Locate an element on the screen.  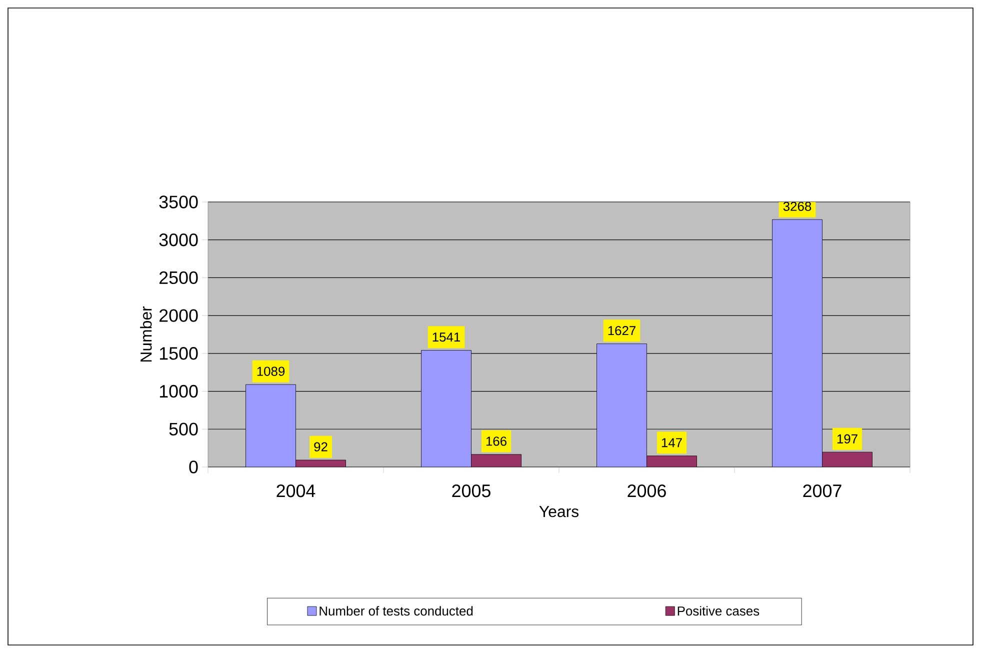
y-tick-label: 3500 is located at coordinates (178, 202).